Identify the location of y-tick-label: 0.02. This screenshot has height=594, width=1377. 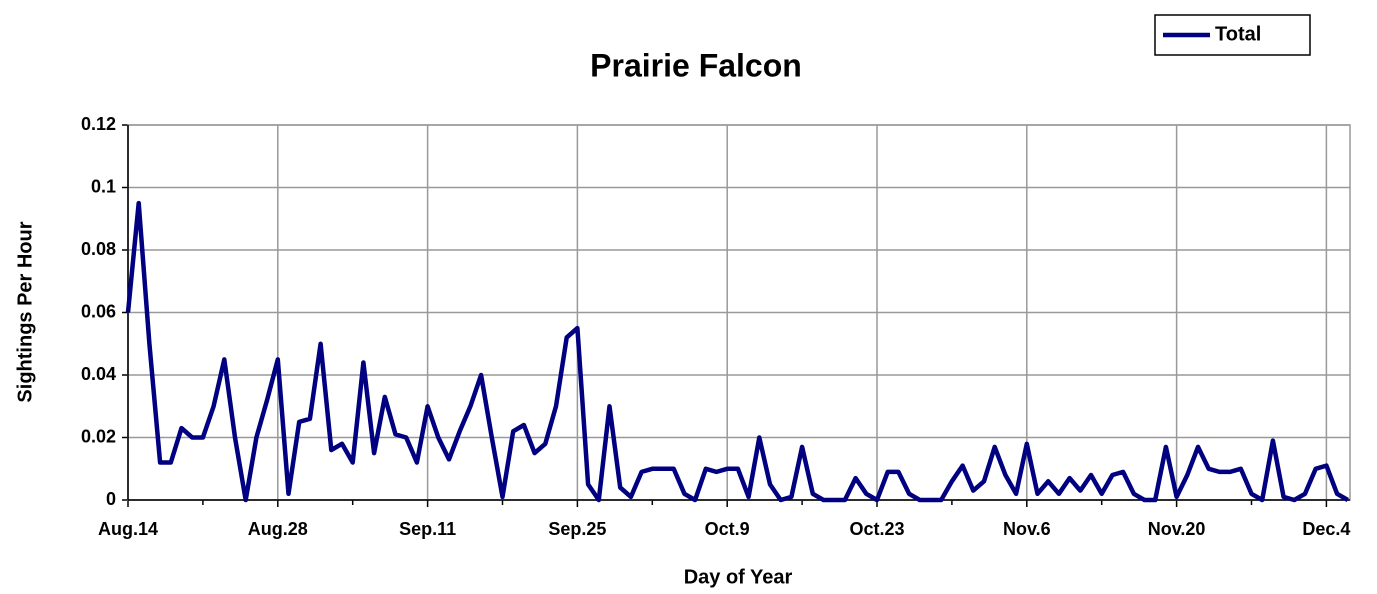
(98, 436).